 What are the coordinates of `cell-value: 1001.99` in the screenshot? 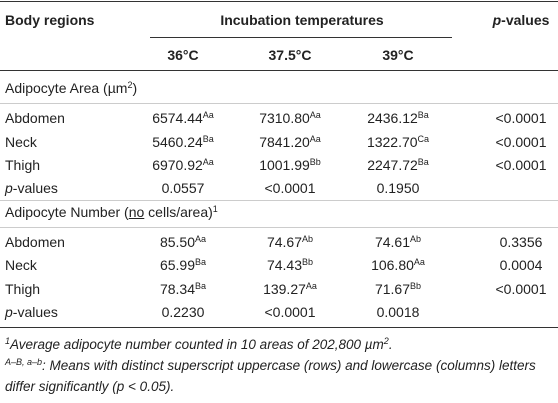 It's located at (284, 165).